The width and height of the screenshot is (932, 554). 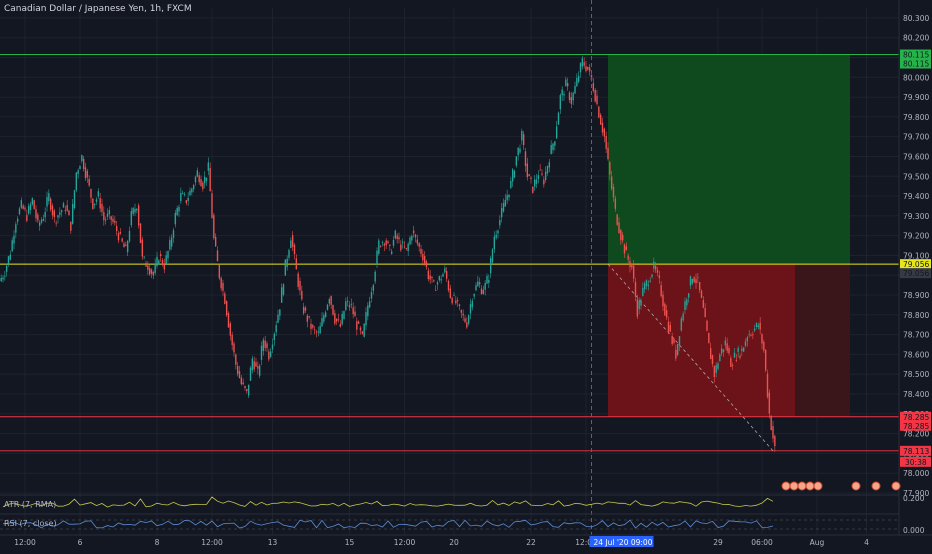 I want to click on y-tick-label: 78.400, so click(x=916, y=394).